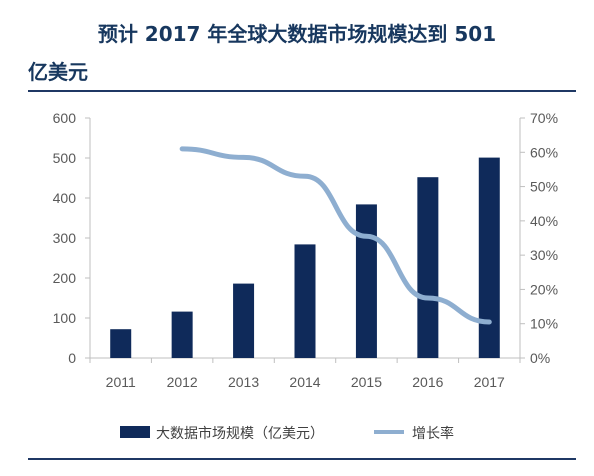 Image resolution: width=594 pixels, height=476 pixels. What do you see at coordinates (302, 459) in the screenshot?
I see `bottom-divider` at bounding box center [302, 459].